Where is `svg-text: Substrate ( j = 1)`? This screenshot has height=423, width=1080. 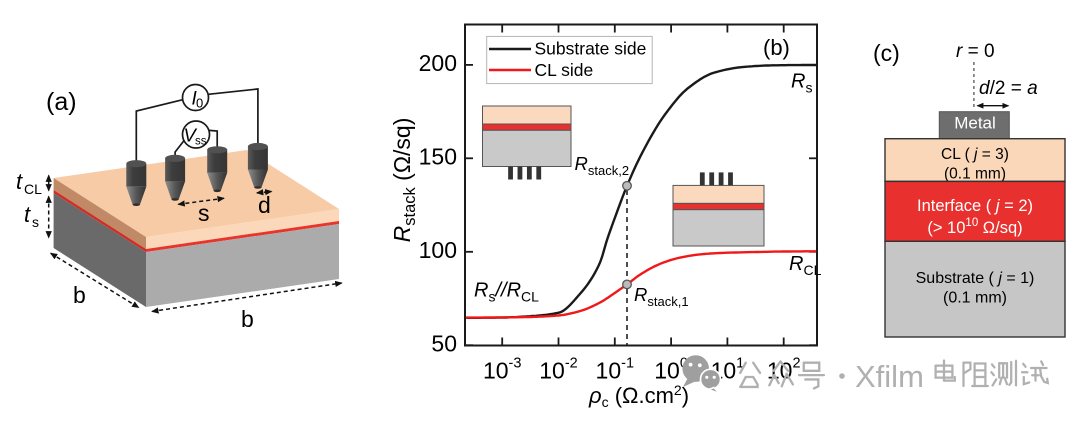 svg-text: Substrate ( j = 1) is located at coordinates (975, 278).